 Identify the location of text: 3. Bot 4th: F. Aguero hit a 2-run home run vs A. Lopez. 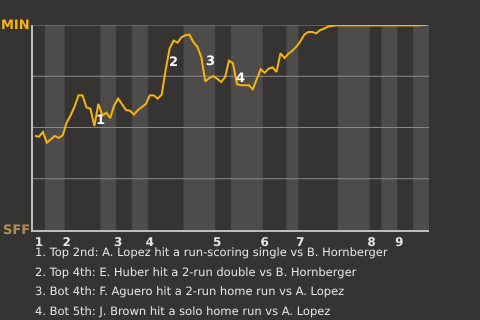
(189, 291).